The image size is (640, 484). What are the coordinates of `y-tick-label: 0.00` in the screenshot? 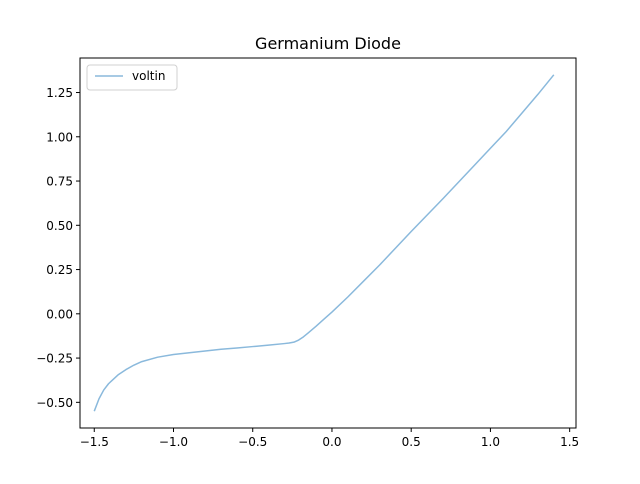 It's located at (59, 314).